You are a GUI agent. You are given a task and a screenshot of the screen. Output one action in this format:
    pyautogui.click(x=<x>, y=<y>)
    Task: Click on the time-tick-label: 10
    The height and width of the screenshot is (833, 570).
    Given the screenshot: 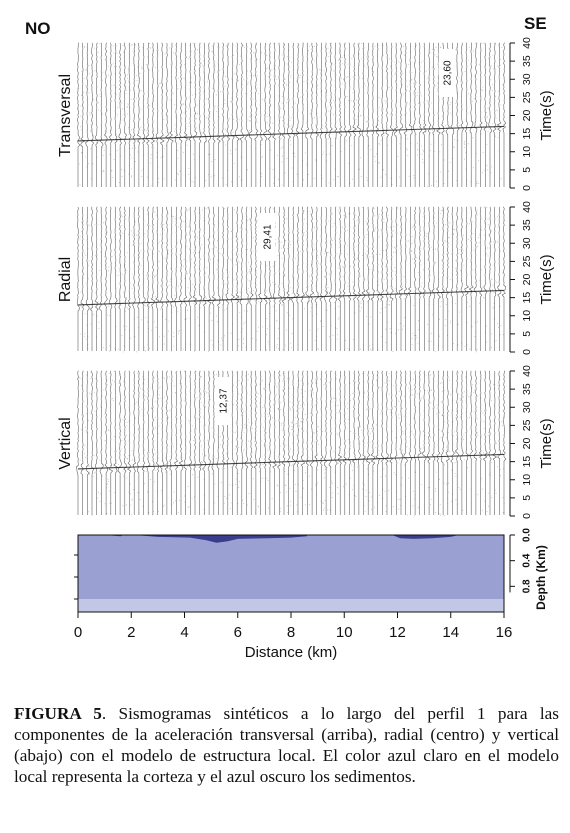 What is the action you would take?
    pyautogui.click(x=527, y=480)
    